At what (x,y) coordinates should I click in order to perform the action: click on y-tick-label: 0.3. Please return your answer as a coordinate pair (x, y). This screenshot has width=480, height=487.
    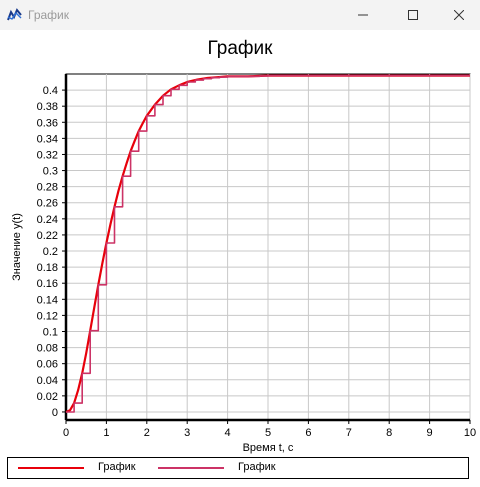
    Looking at the image, I should click on (50, 172).